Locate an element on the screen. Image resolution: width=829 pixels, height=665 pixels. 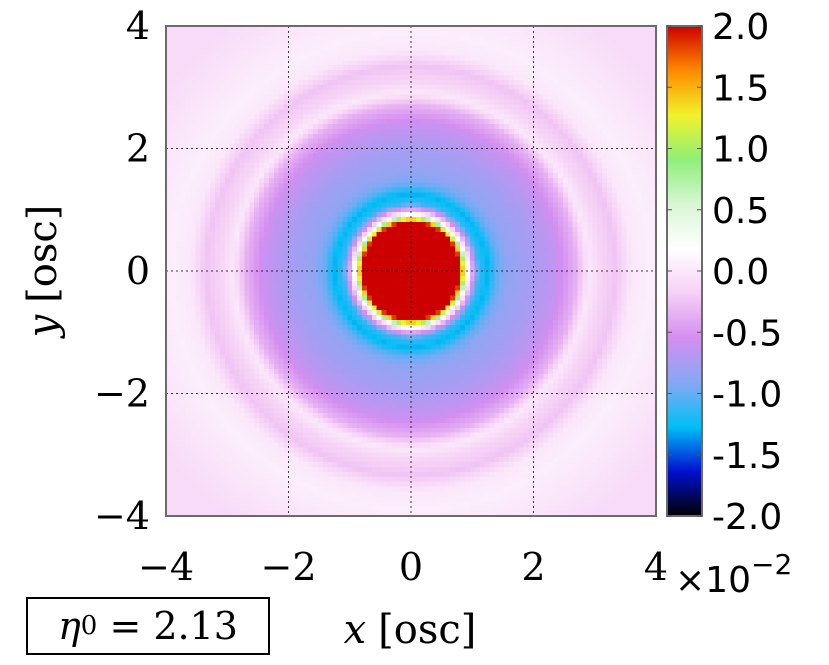
colorbar-tick-label: -1.0 is located at coordinates (747, 395).